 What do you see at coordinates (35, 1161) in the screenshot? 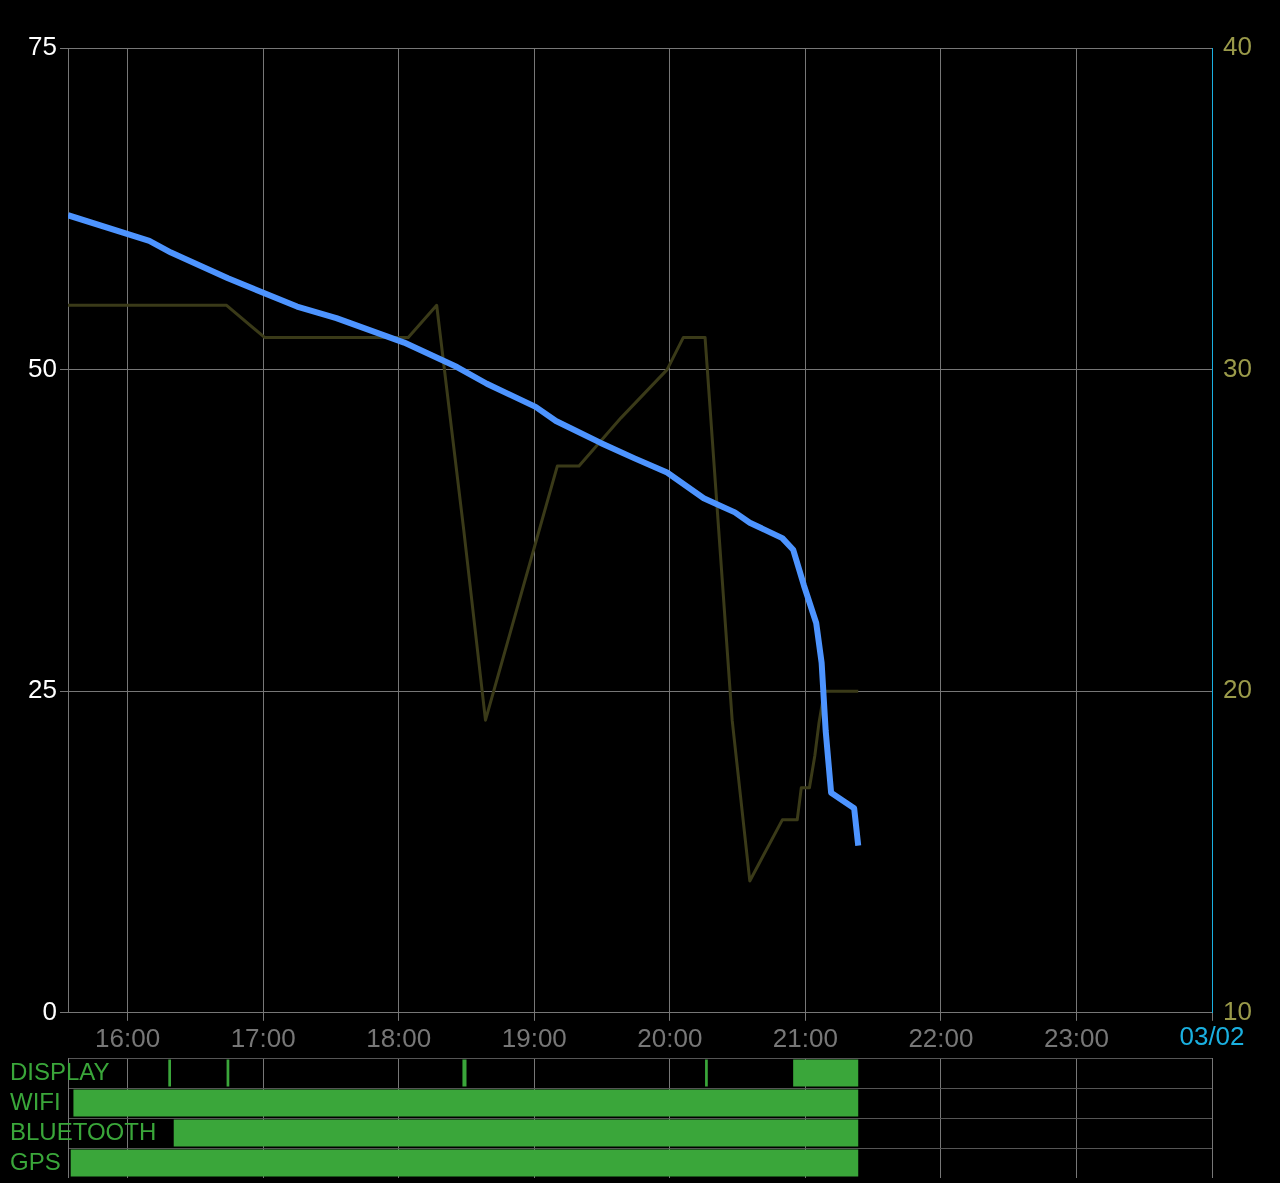
I see `y-tick-label: GPS` at bounding box center [35, 1161].